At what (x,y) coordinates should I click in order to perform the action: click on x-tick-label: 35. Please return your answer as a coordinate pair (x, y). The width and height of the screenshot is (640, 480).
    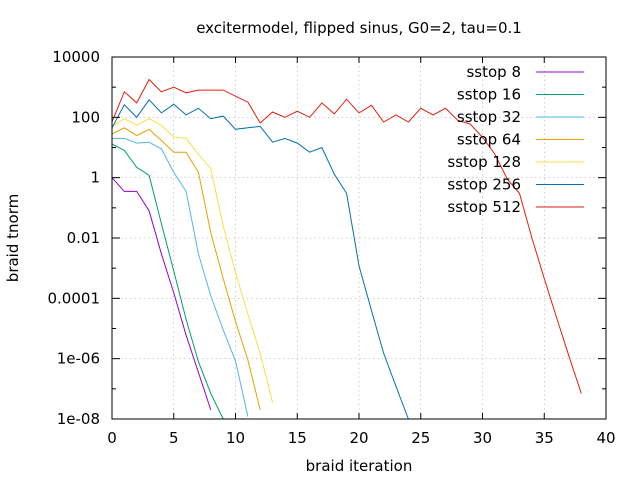
    Looking at the image, I should click on (544, 438).